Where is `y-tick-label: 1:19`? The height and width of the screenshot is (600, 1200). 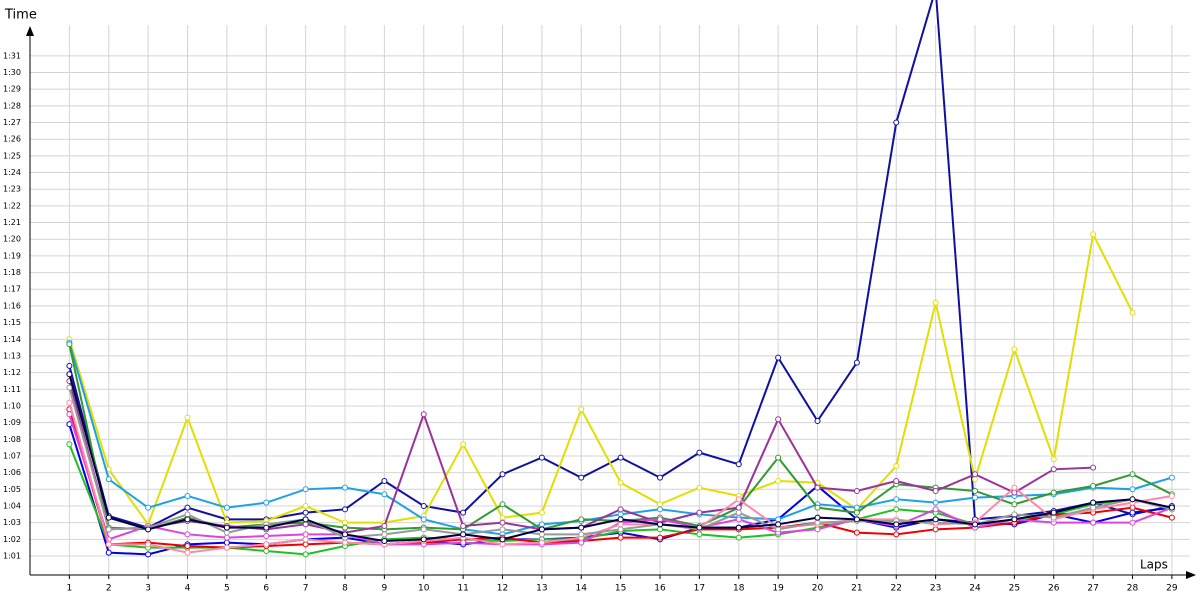 y-tick-label: 1:19 is located at coordinates (12, 255).